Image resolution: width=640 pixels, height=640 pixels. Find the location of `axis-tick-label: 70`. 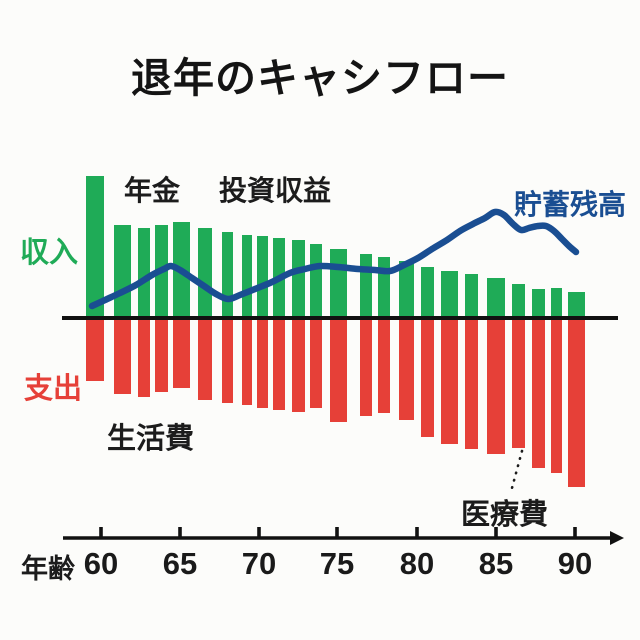

axis-tick-label: 70 is located at coordinates (259, 563).